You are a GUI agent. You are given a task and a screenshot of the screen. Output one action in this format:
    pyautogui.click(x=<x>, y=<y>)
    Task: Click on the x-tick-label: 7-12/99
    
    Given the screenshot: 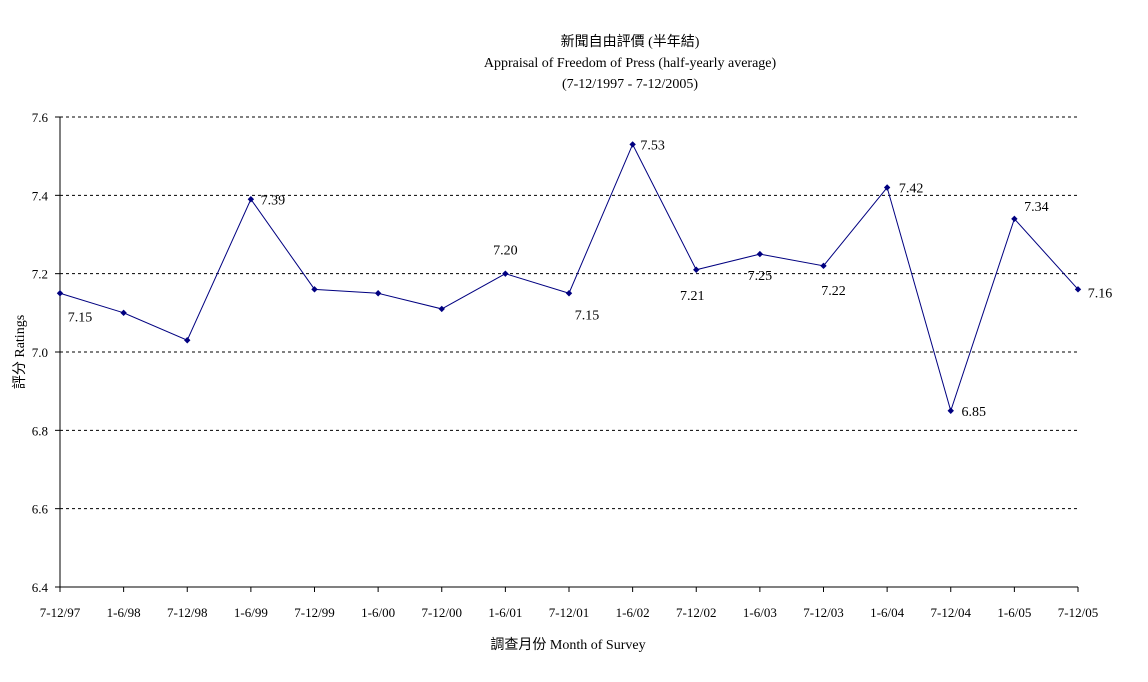 What is the action you would take?
    pyautogui.click(x=314, y=612)
    